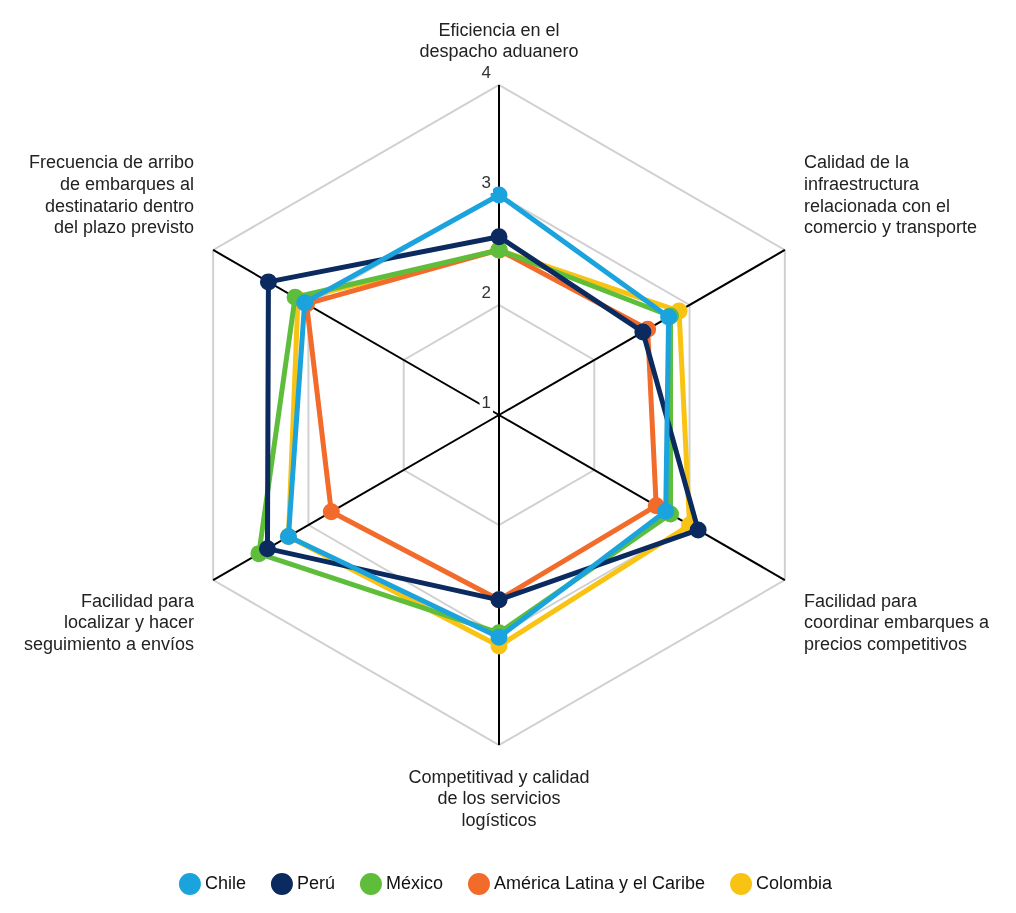  Describe the element at coordinates (896, 622) in the screenshot. I see `spoke-label: Facilidad para coordinar embarques a precios competitivos` at that location.